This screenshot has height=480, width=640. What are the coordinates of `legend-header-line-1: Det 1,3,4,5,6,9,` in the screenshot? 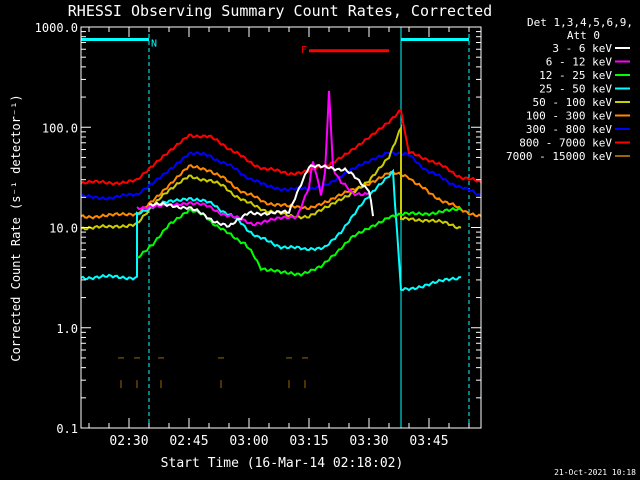 It's located at (580, 22).